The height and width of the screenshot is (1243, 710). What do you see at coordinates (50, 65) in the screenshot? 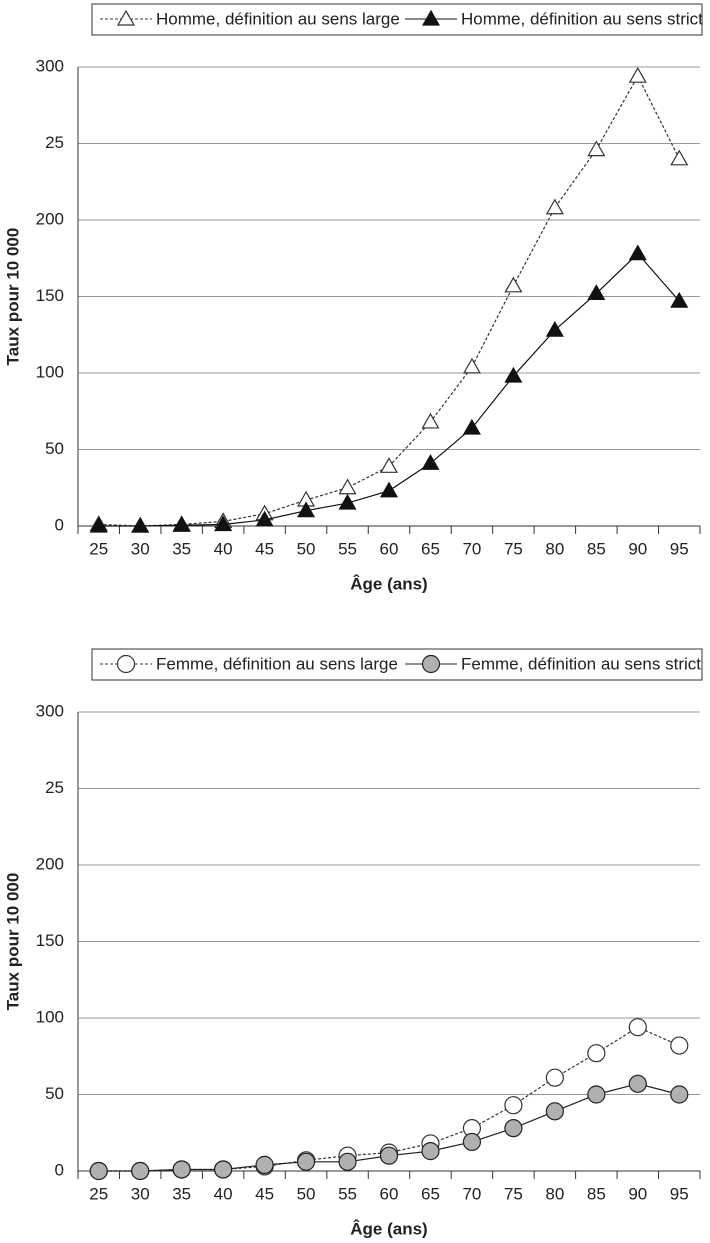
I see `y-tick-label: 300` at bounding box center [50, 65].